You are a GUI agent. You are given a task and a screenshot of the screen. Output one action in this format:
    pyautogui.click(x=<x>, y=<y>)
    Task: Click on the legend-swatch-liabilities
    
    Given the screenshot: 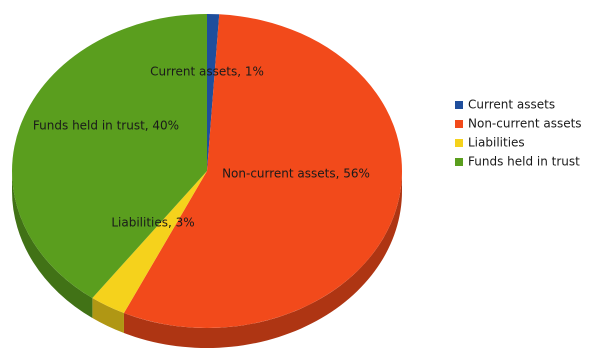 What is the action you would take?
    pyautogui.click(x=459, y=143)
    